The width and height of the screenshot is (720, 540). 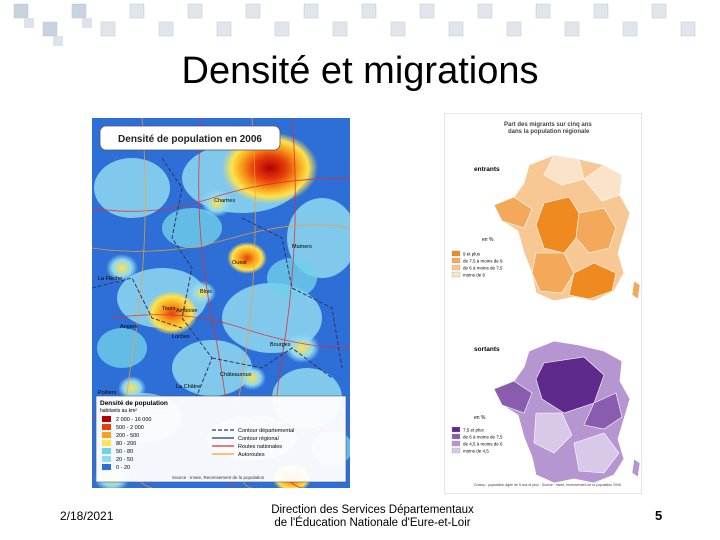 I want to click on place-label: Ouest, so click(x=239, y=263).